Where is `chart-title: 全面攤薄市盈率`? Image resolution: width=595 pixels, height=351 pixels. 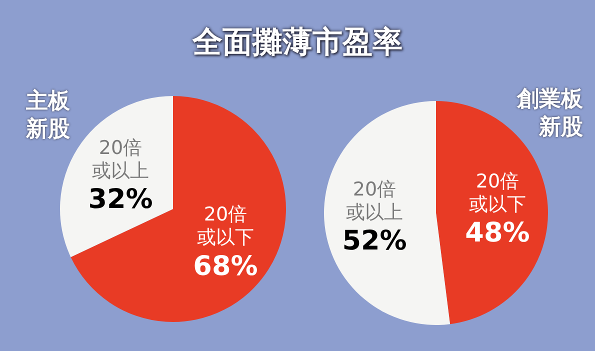
chart-title: 全面攤薄市盈率 is located at coordinates (297, 43).